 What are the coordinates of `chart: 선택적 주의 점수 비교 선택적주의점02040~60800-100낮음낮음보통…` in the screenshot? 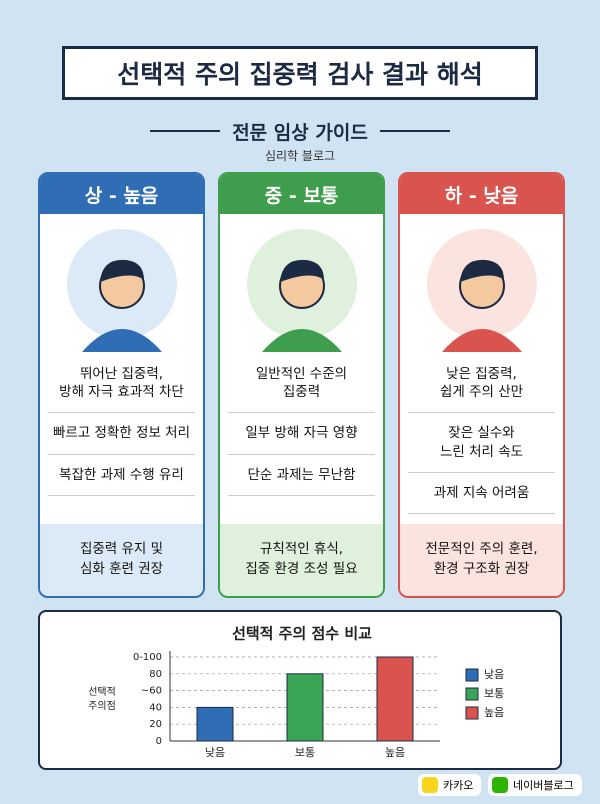 It's located at (296, 692).